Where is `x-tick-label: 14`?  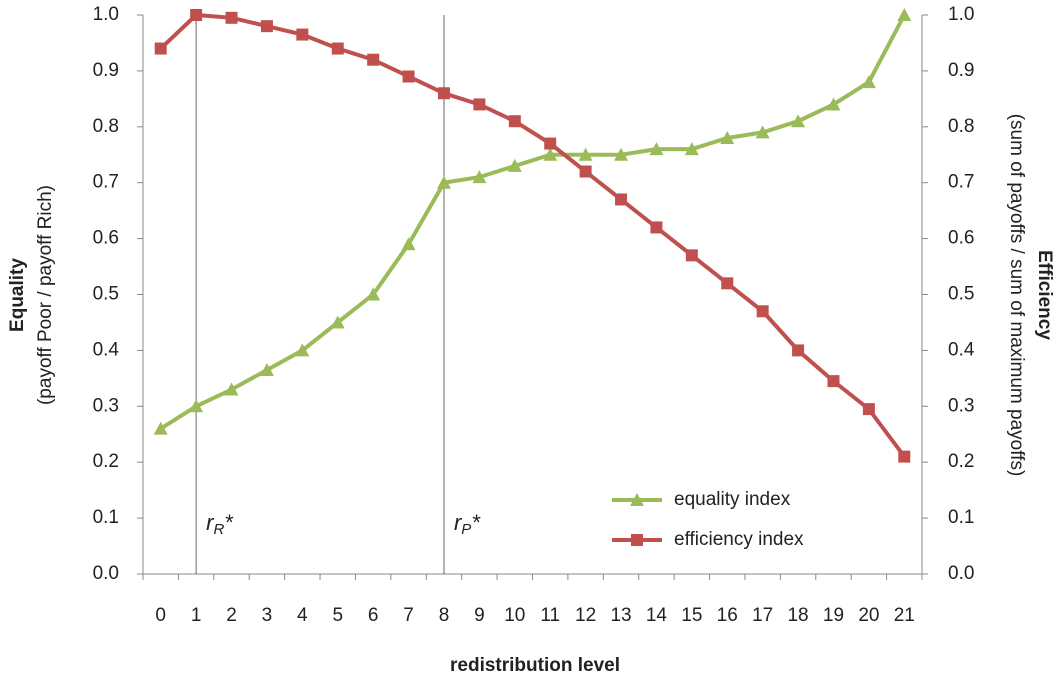 x-tick-label: 14 is located at coordinates (657, 615).